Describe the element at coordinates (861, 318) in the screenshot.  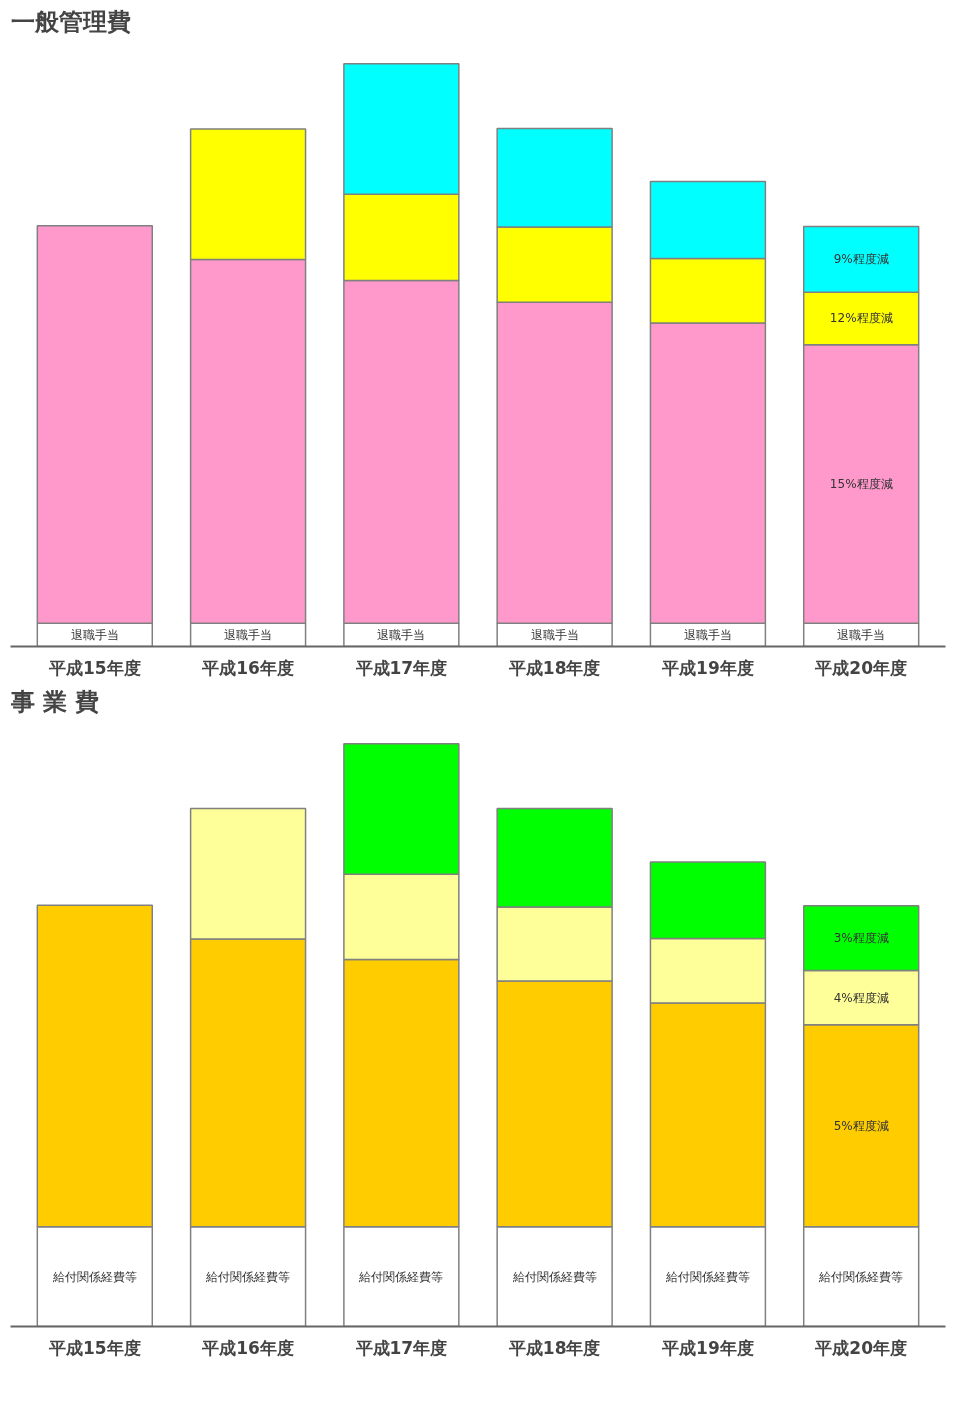
I see `series-label: 12%程度減` at that location.